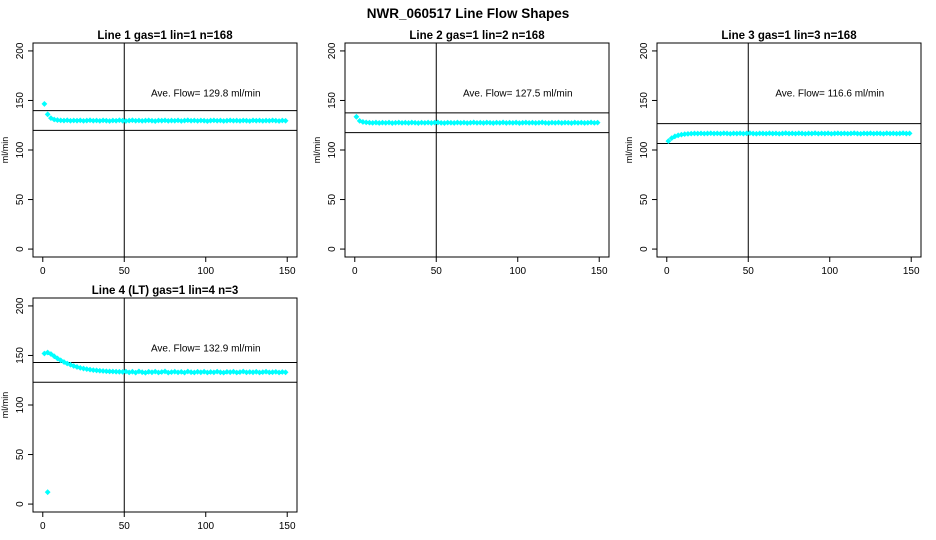  What do you see at coordinates (829, 94) in the screenshot?
I see `ave-flow-annotation: Ave. Flow= 116.6 ml/min` at bounding box center [829, 94].